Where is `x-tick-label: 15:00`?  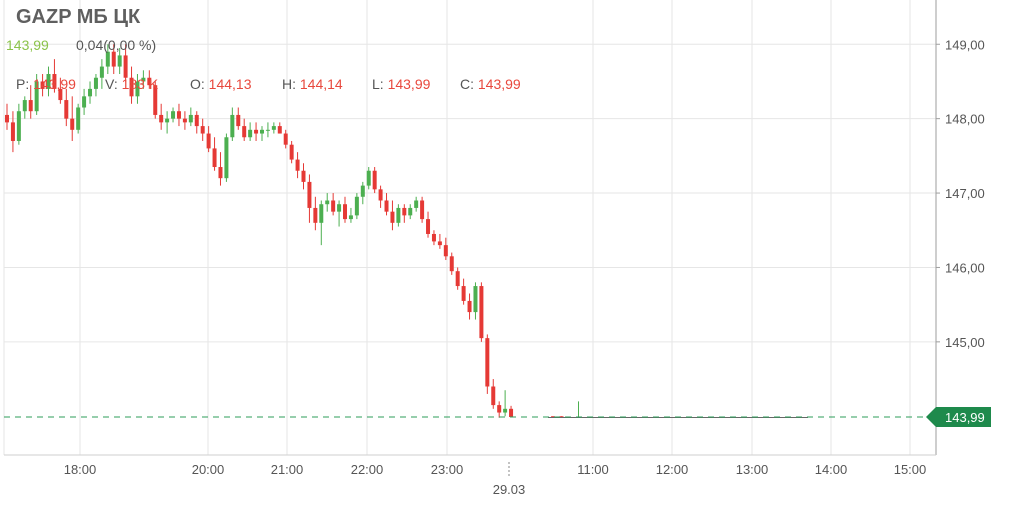 x-tick-label: 15:00 is located at coordinates (910, 469).